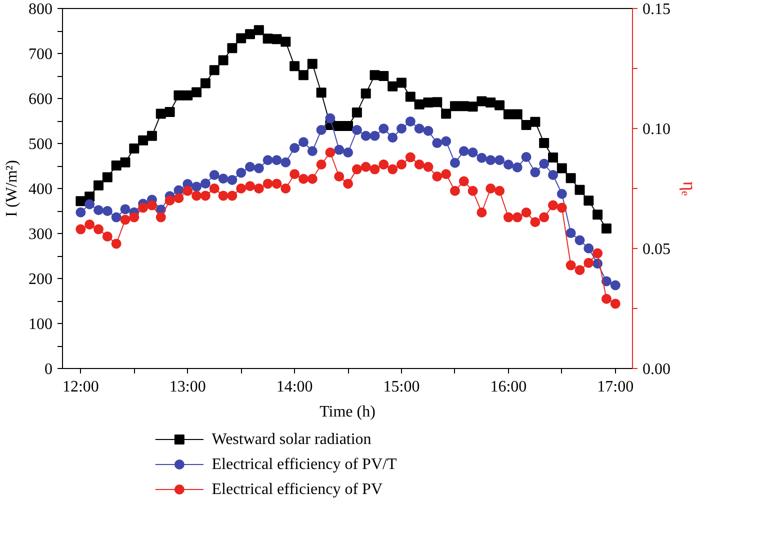 This screenshot has width=773, height=556. I want to click on x-tick-label: 15:00, so click(401, 387).